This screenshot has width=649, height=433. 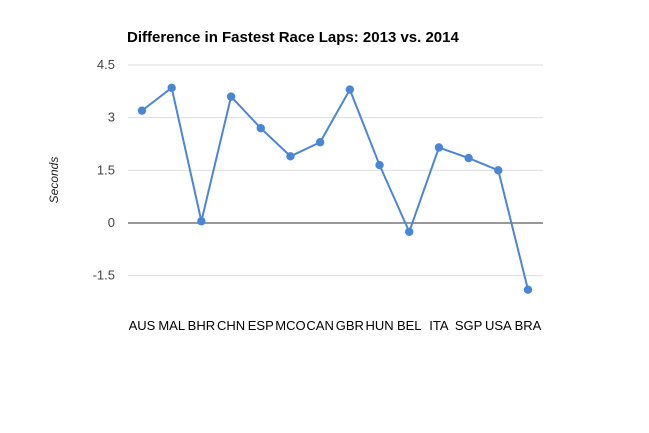 I want to click on x-tick-label: USA, so click(x=498, y=325).